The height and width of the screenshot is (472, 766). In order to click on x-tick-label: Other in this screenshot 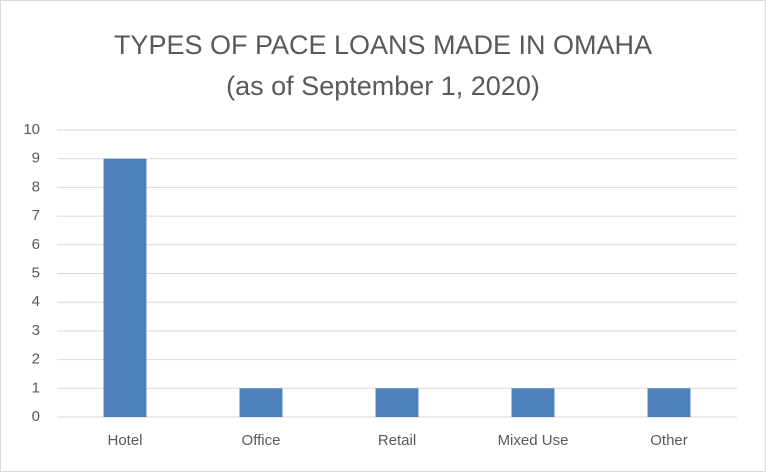, I will do `click(669, 440)`.